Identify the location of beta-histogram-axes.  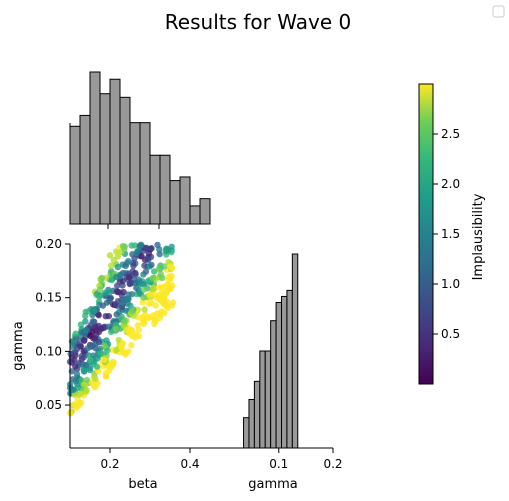
(132, 176).